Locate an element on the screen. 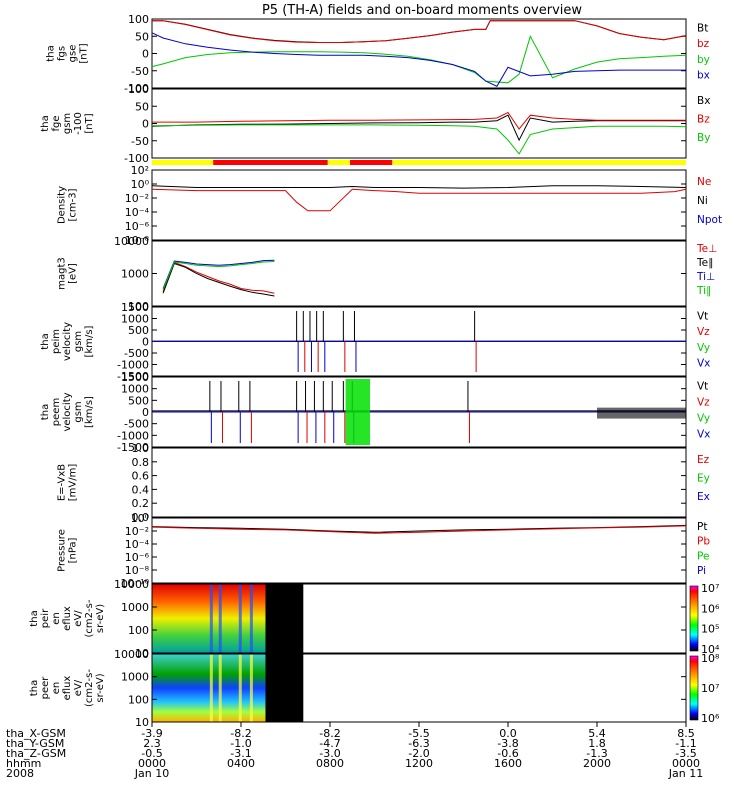 This screenshot has height=804, width=750. series-Ne is located at coordinates (419, 200).